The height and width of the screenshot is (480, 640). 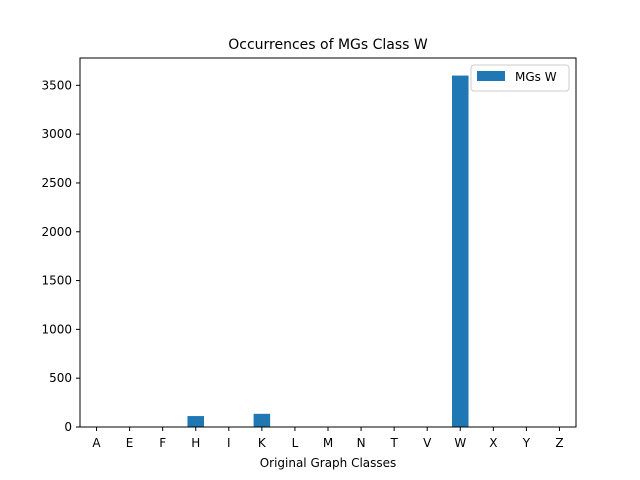 What do you see at coordinates (559, 443) in the screenshot?
I see `x-tick-label: Z` at bounding box center [559, 443].